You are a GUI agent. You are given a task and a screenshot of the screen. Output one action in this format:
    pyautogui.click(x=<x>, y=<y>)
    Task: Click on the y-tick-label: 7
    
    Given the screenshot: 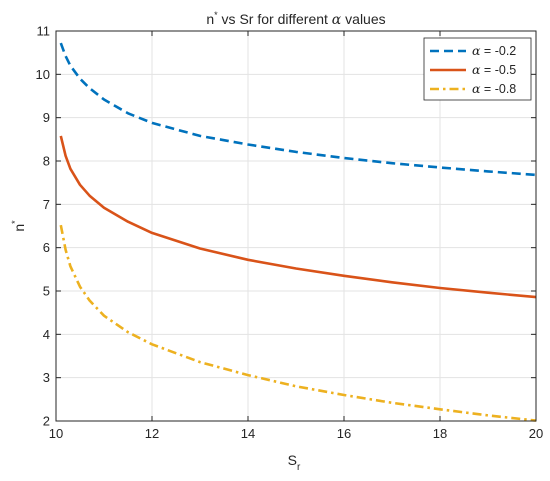 What is the action you would take?
    pyautogui.click(x=46, y=204)
    